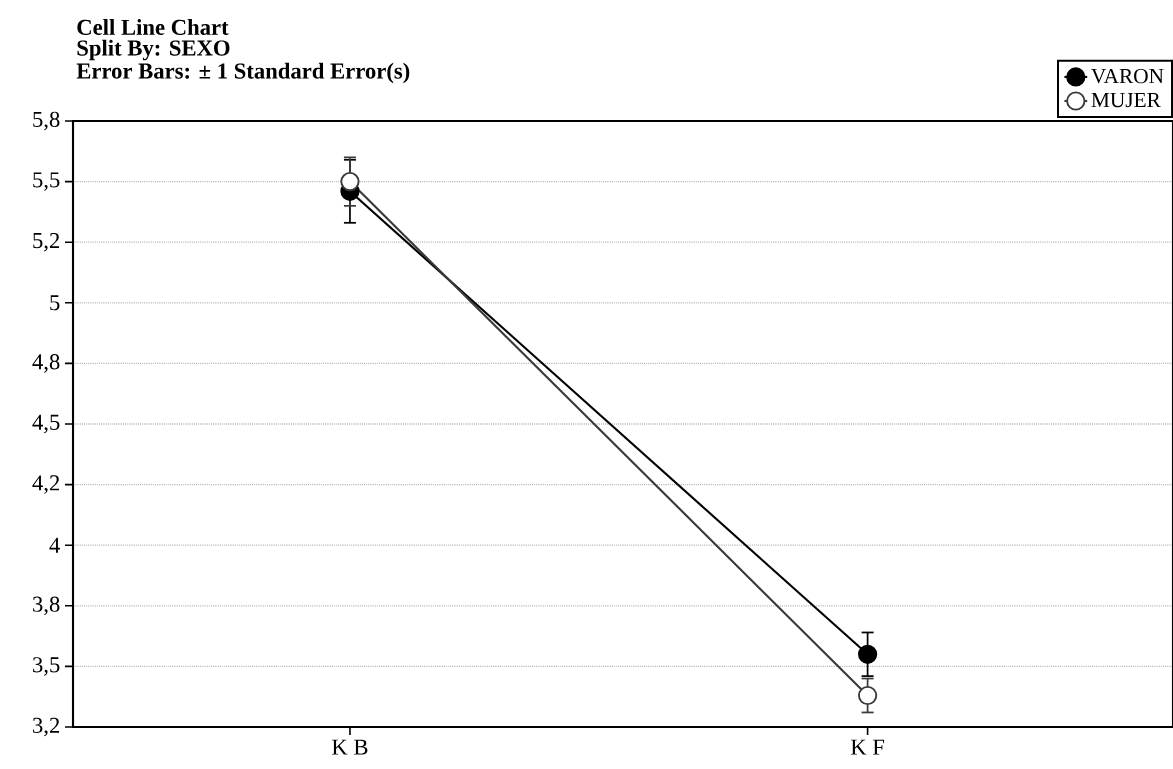 This screenshot has width=1173, height=769. I want to click on y-tick-label: 3,2, so click(46, 727).